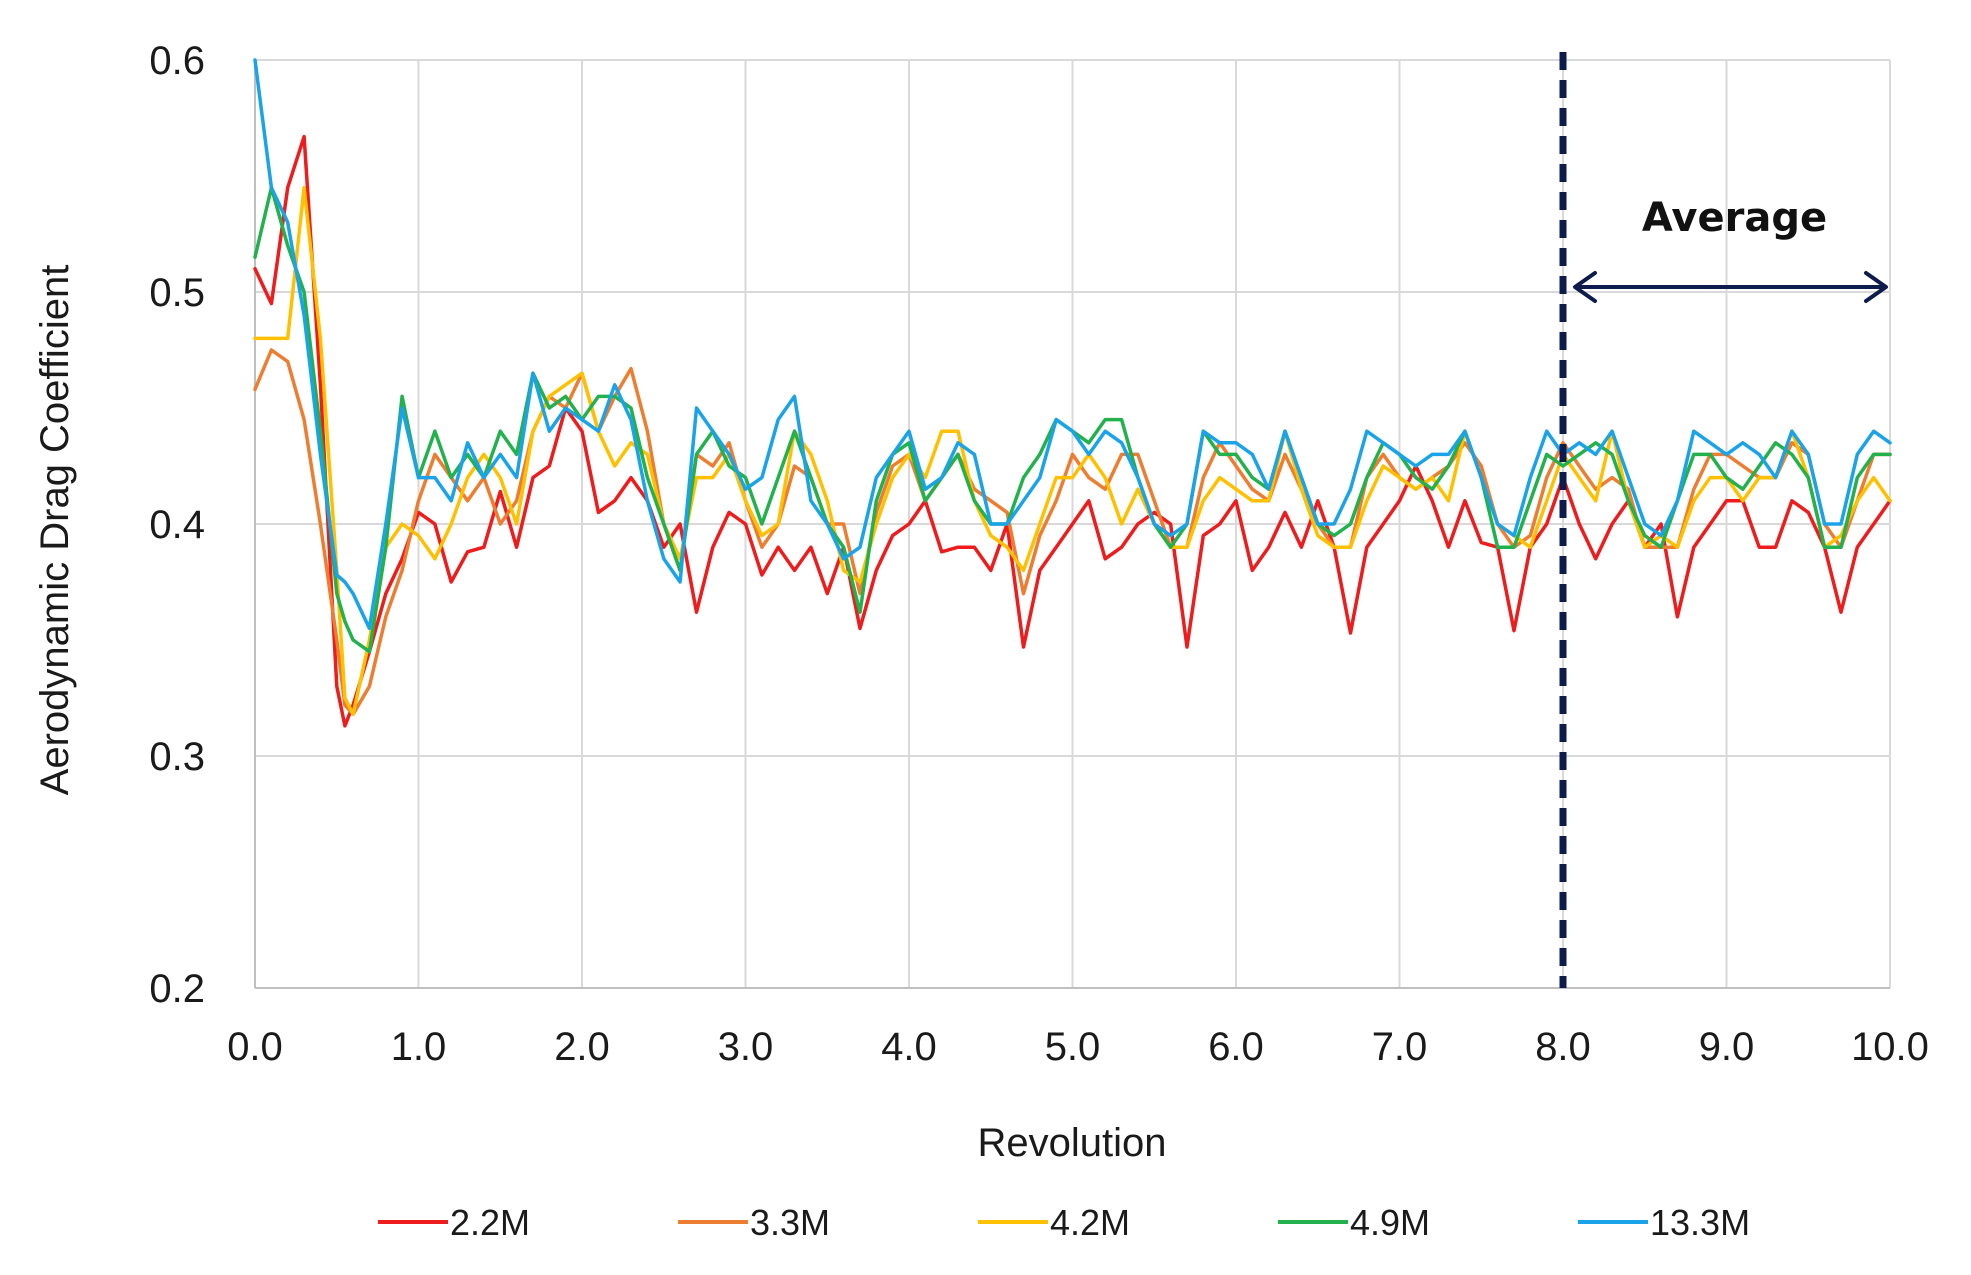  Describe the element at coordinates (1073, 1047) in the screenshot. I see `x-tick-label: 5.0` at that location.